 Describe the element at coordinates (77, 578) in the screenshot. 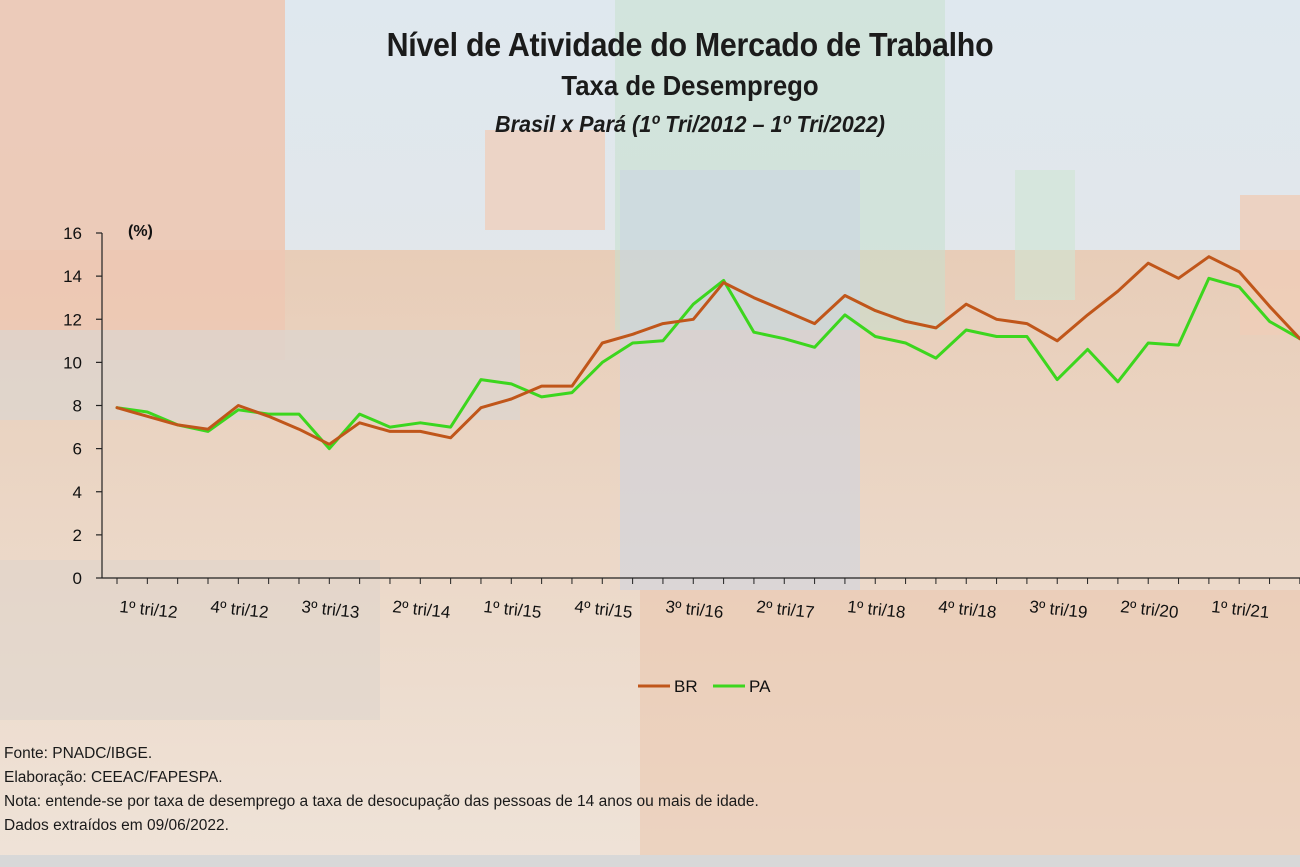

I see `y-tick-label: 0` at that location.